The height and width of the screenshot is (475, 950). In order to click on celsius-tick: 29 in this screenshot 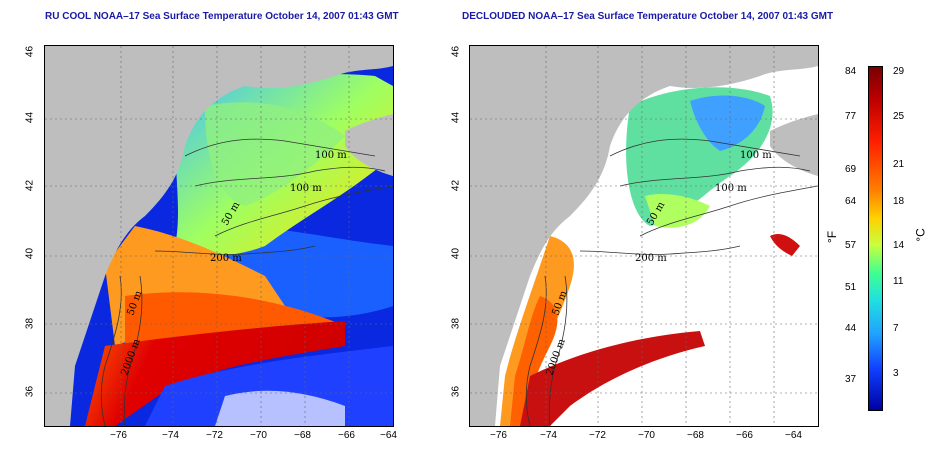, I will do `click(899, 71)`.